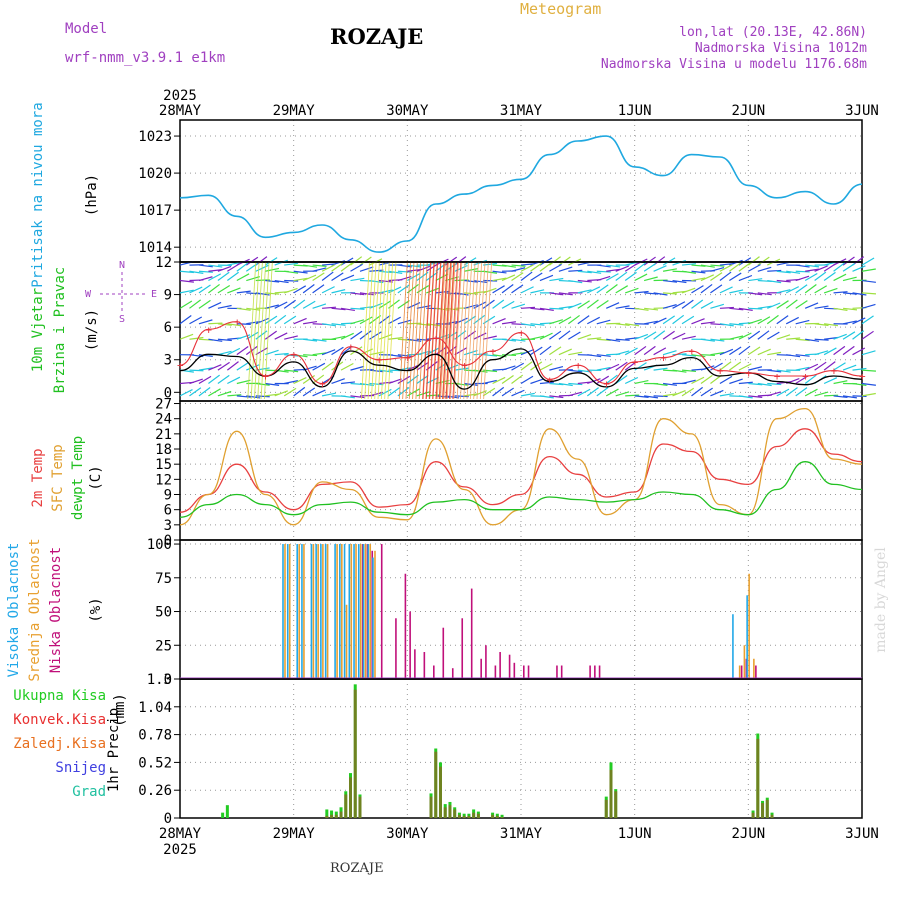 The width and height of the screenshot is (900, 900). What do you see at coordinates (377, 36) in the screenshot?
I see `chart-title: ROZAJE` at bounding box center [377, 36].